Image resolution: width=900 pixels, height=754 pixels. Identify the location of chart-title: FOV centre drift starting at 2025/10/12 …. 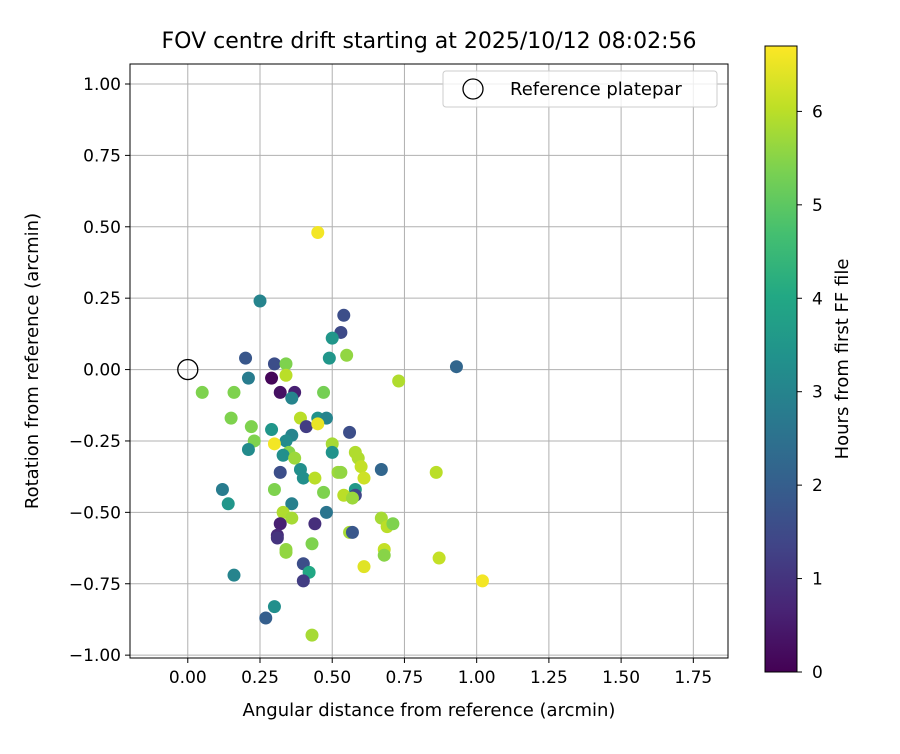
(429, 41).